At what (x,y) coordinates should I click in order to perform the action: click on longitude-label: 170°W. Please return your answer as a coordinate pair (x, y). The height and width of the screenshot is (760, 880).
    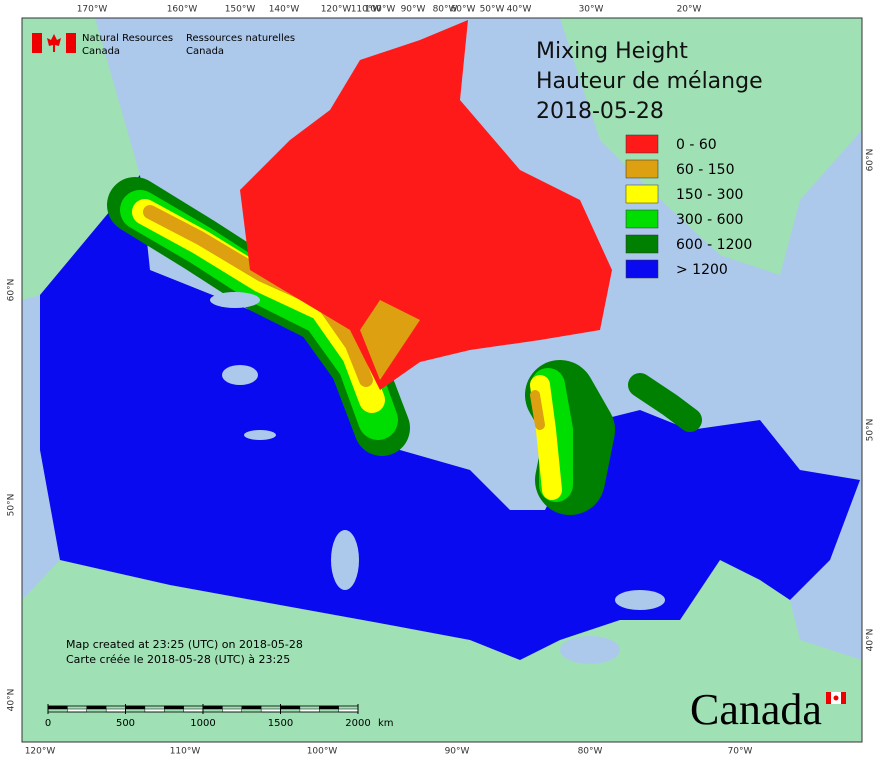
    Looking at the image, I should click on (92, 10).